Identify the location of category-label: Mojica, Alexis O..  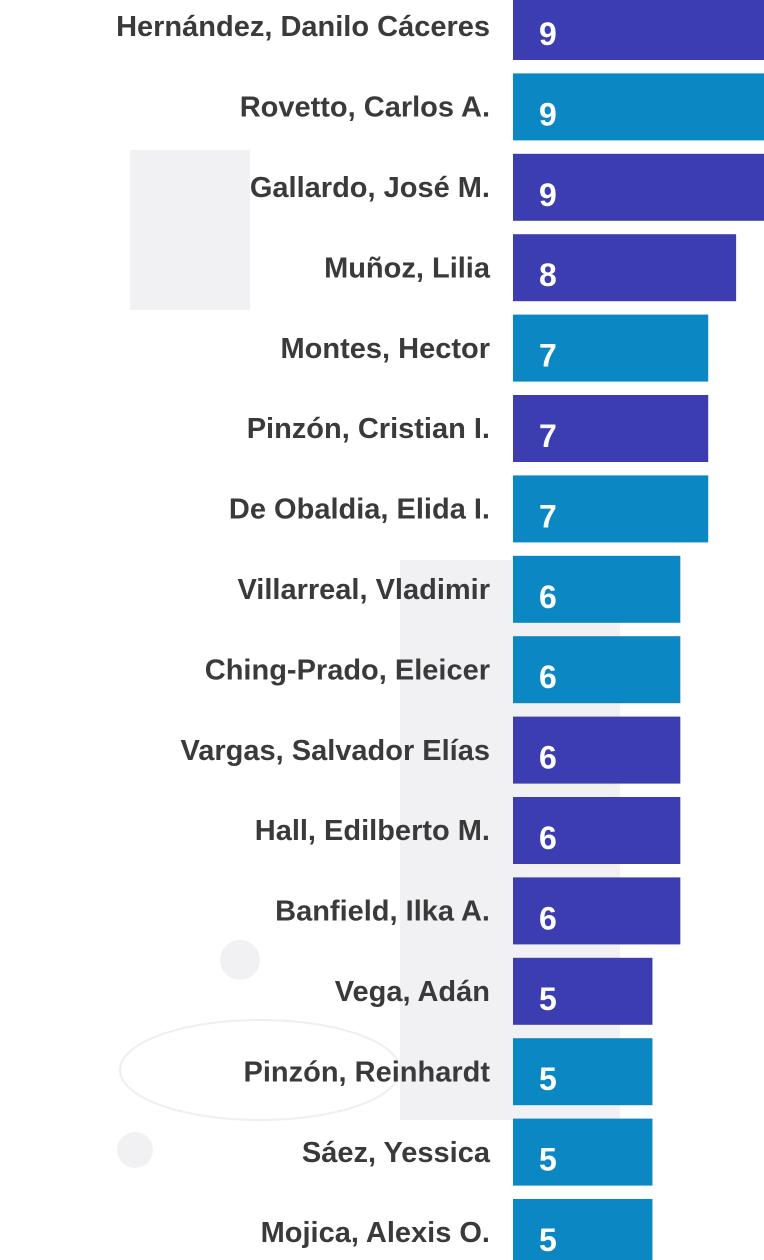
(375, 1233).